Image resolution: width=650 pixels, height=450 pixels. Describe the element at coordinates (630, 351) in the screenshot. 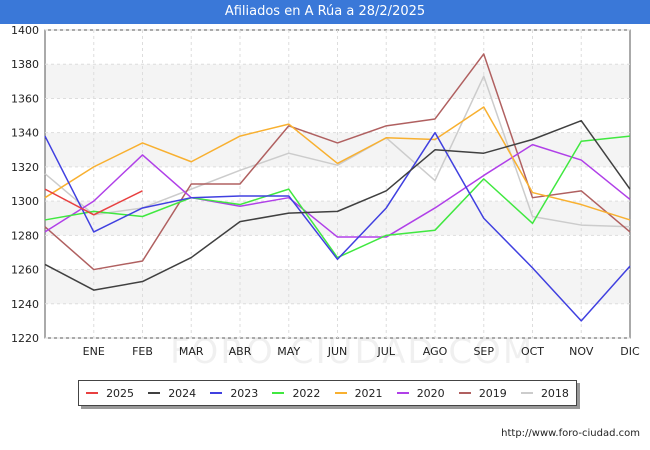

I see `x-tick-label: DIC` at that location.